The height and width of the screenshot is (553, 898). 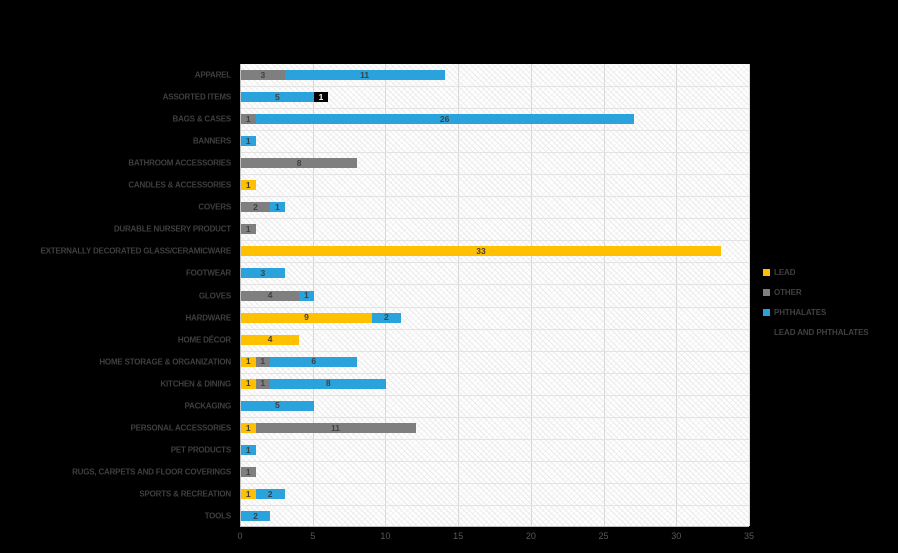 I want to click on x-tick-label: 35, so click(x=748, y=536).